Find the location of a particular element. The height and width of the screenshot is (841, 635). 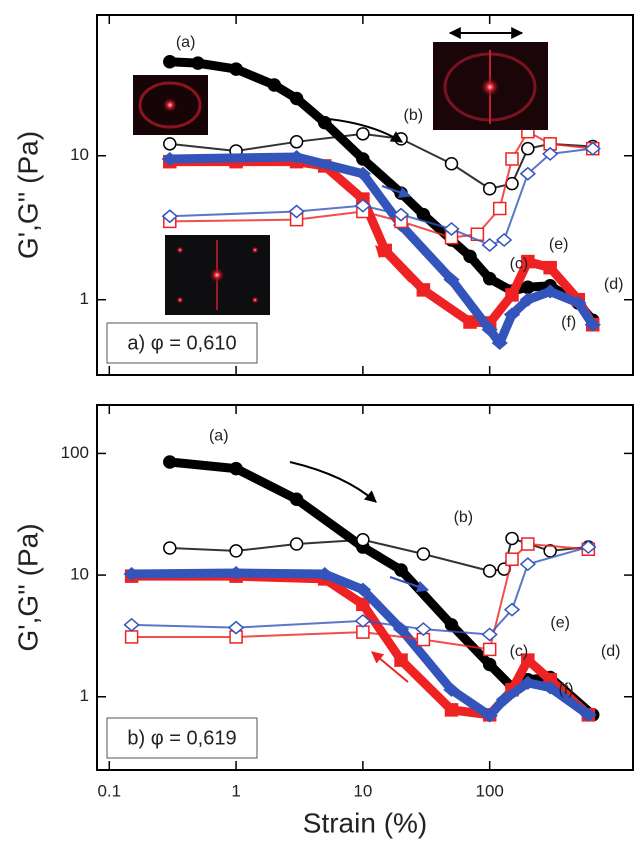

annotation: (a) is located at coordinates (219, 436).